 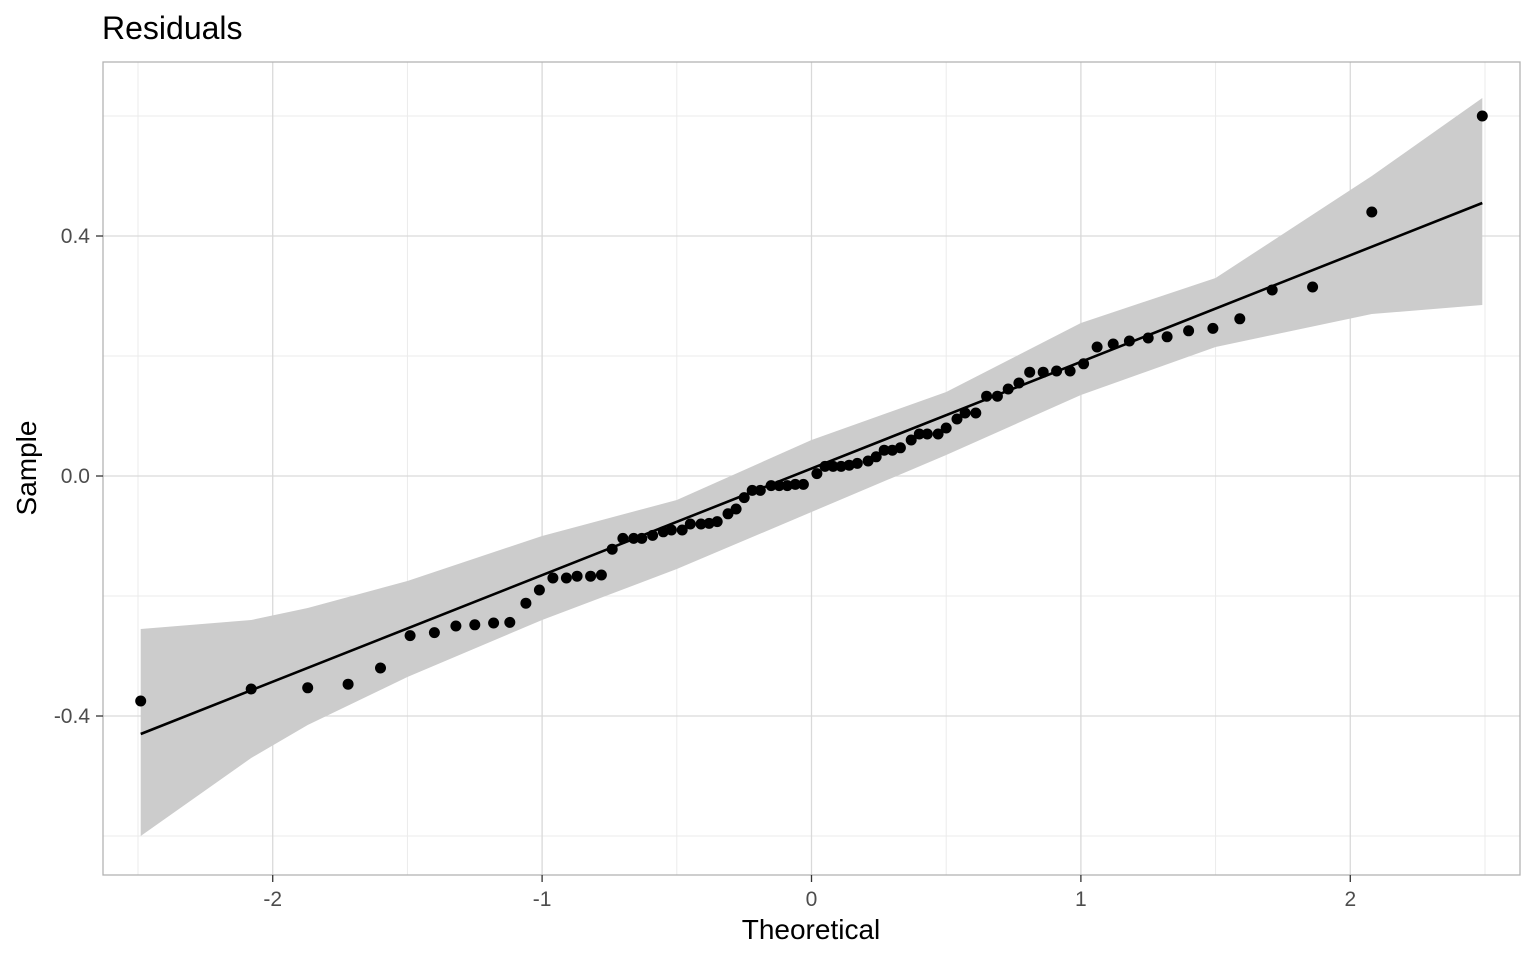 I want to click on x-tick-label: 1, so click(x=1081, y=899).